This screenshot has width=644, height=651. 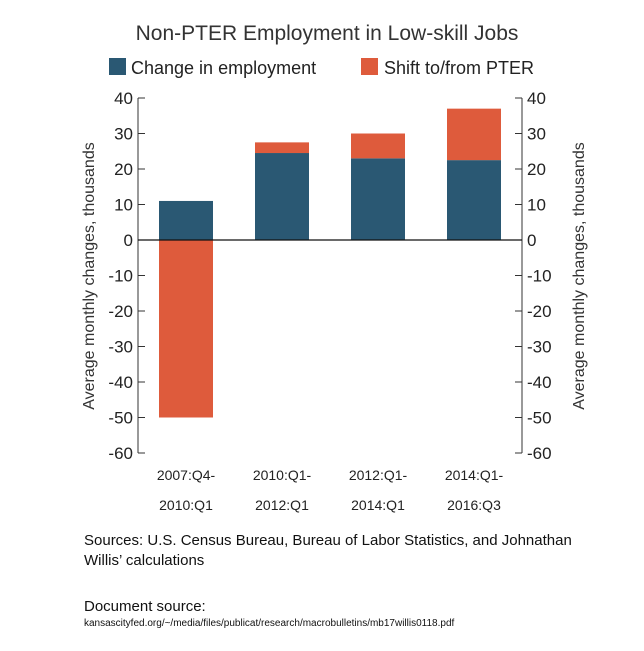 I want to click on y-tick-label-right: -30, so click(x=539, y=347).